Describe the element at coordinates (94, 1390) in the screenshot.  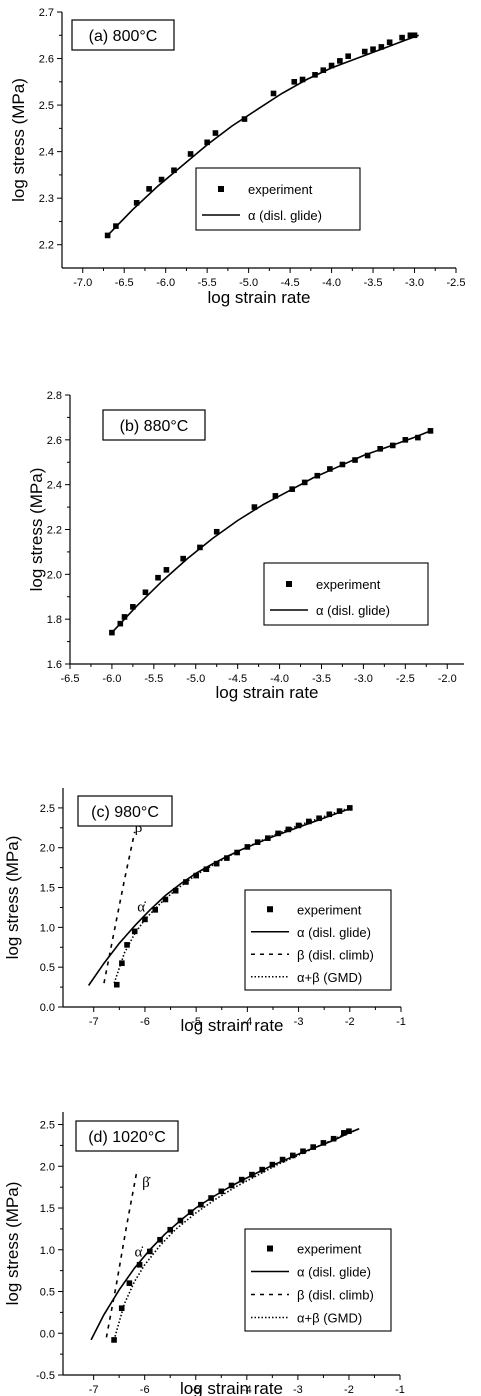
I see `x-tick-label: -7` at that location.